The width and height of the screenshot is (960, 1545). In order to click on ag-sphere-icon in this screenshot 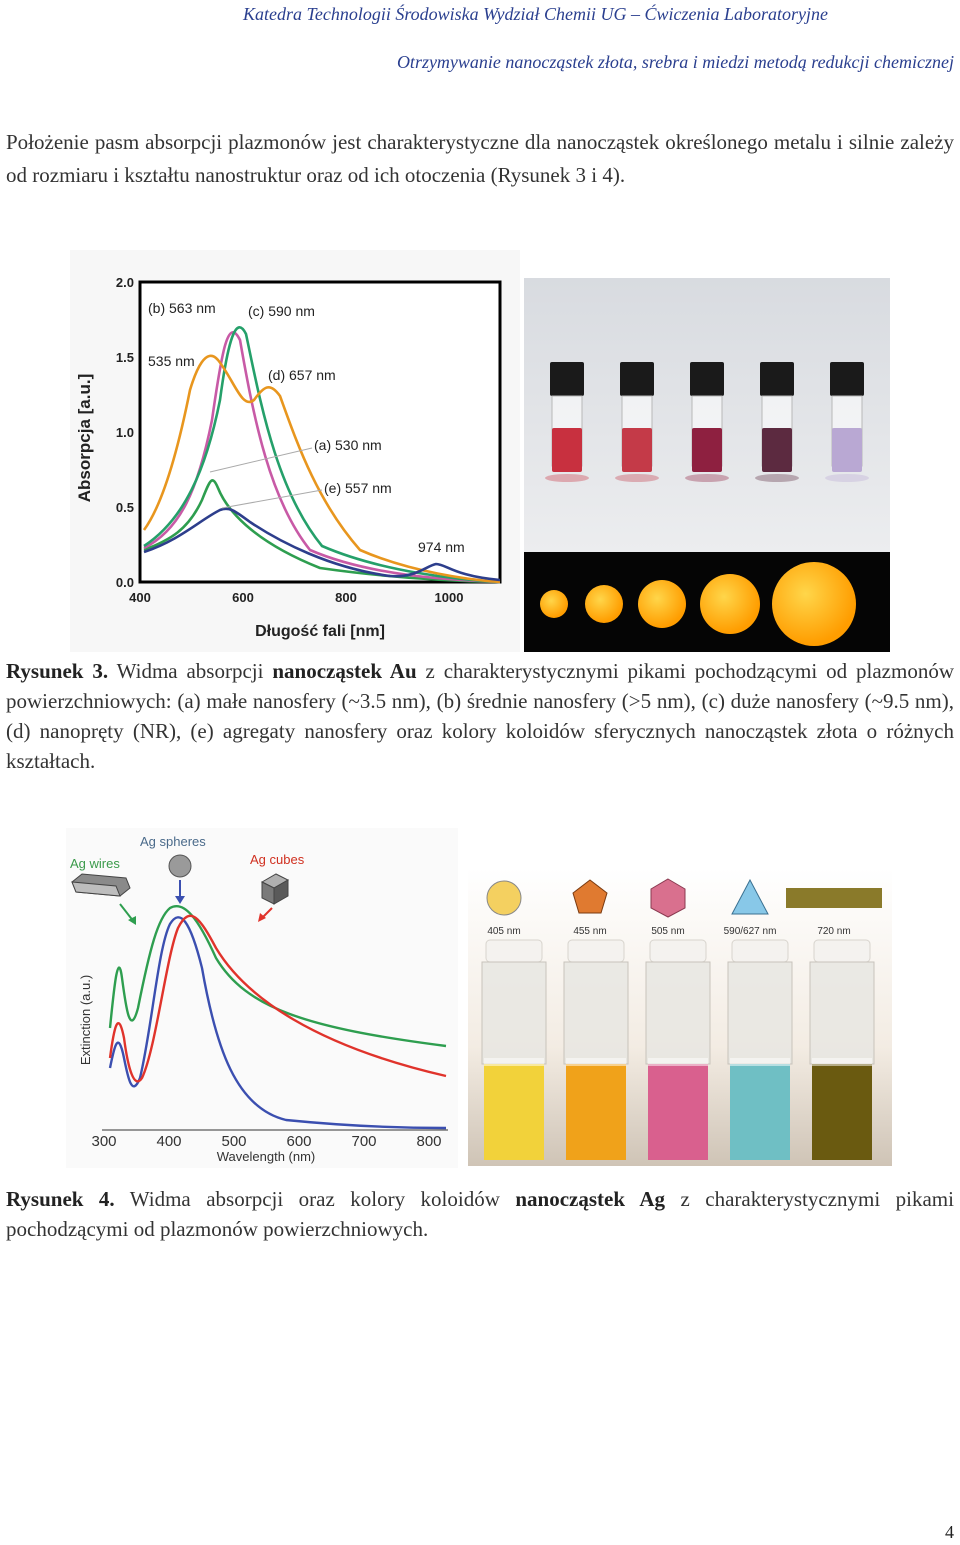, I will do `click(180, 866)`.